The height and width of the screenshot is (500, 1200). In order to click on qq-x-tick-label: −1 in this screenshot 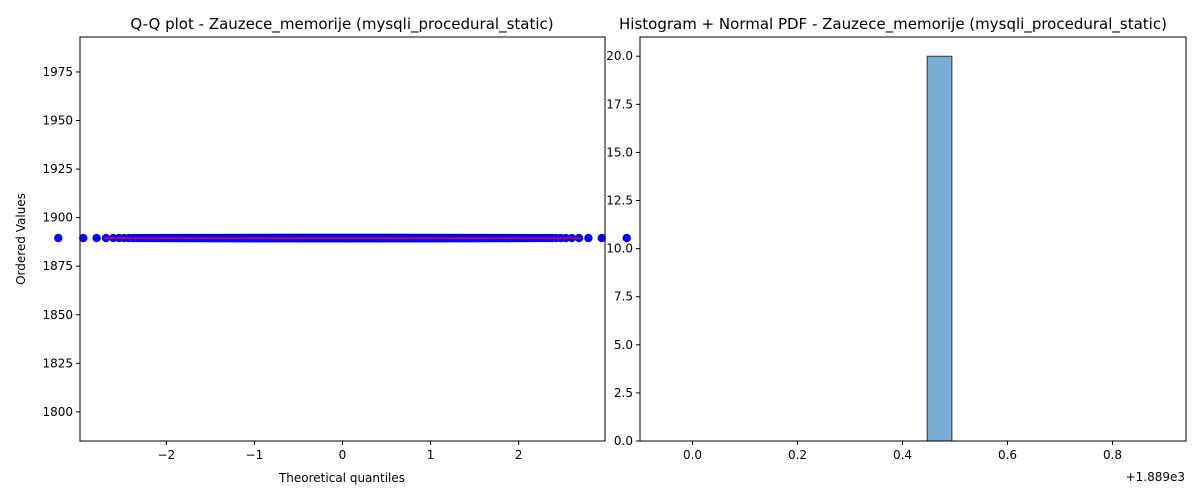, I will do `click(255, 455)`.